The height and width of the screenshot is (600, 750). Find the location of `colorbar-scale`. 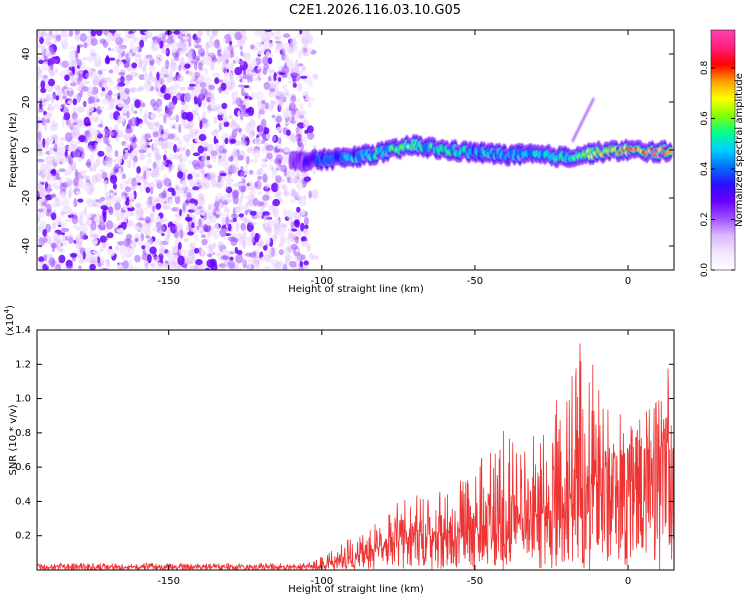

colorbar-scale is located at coordinates (723, 150).